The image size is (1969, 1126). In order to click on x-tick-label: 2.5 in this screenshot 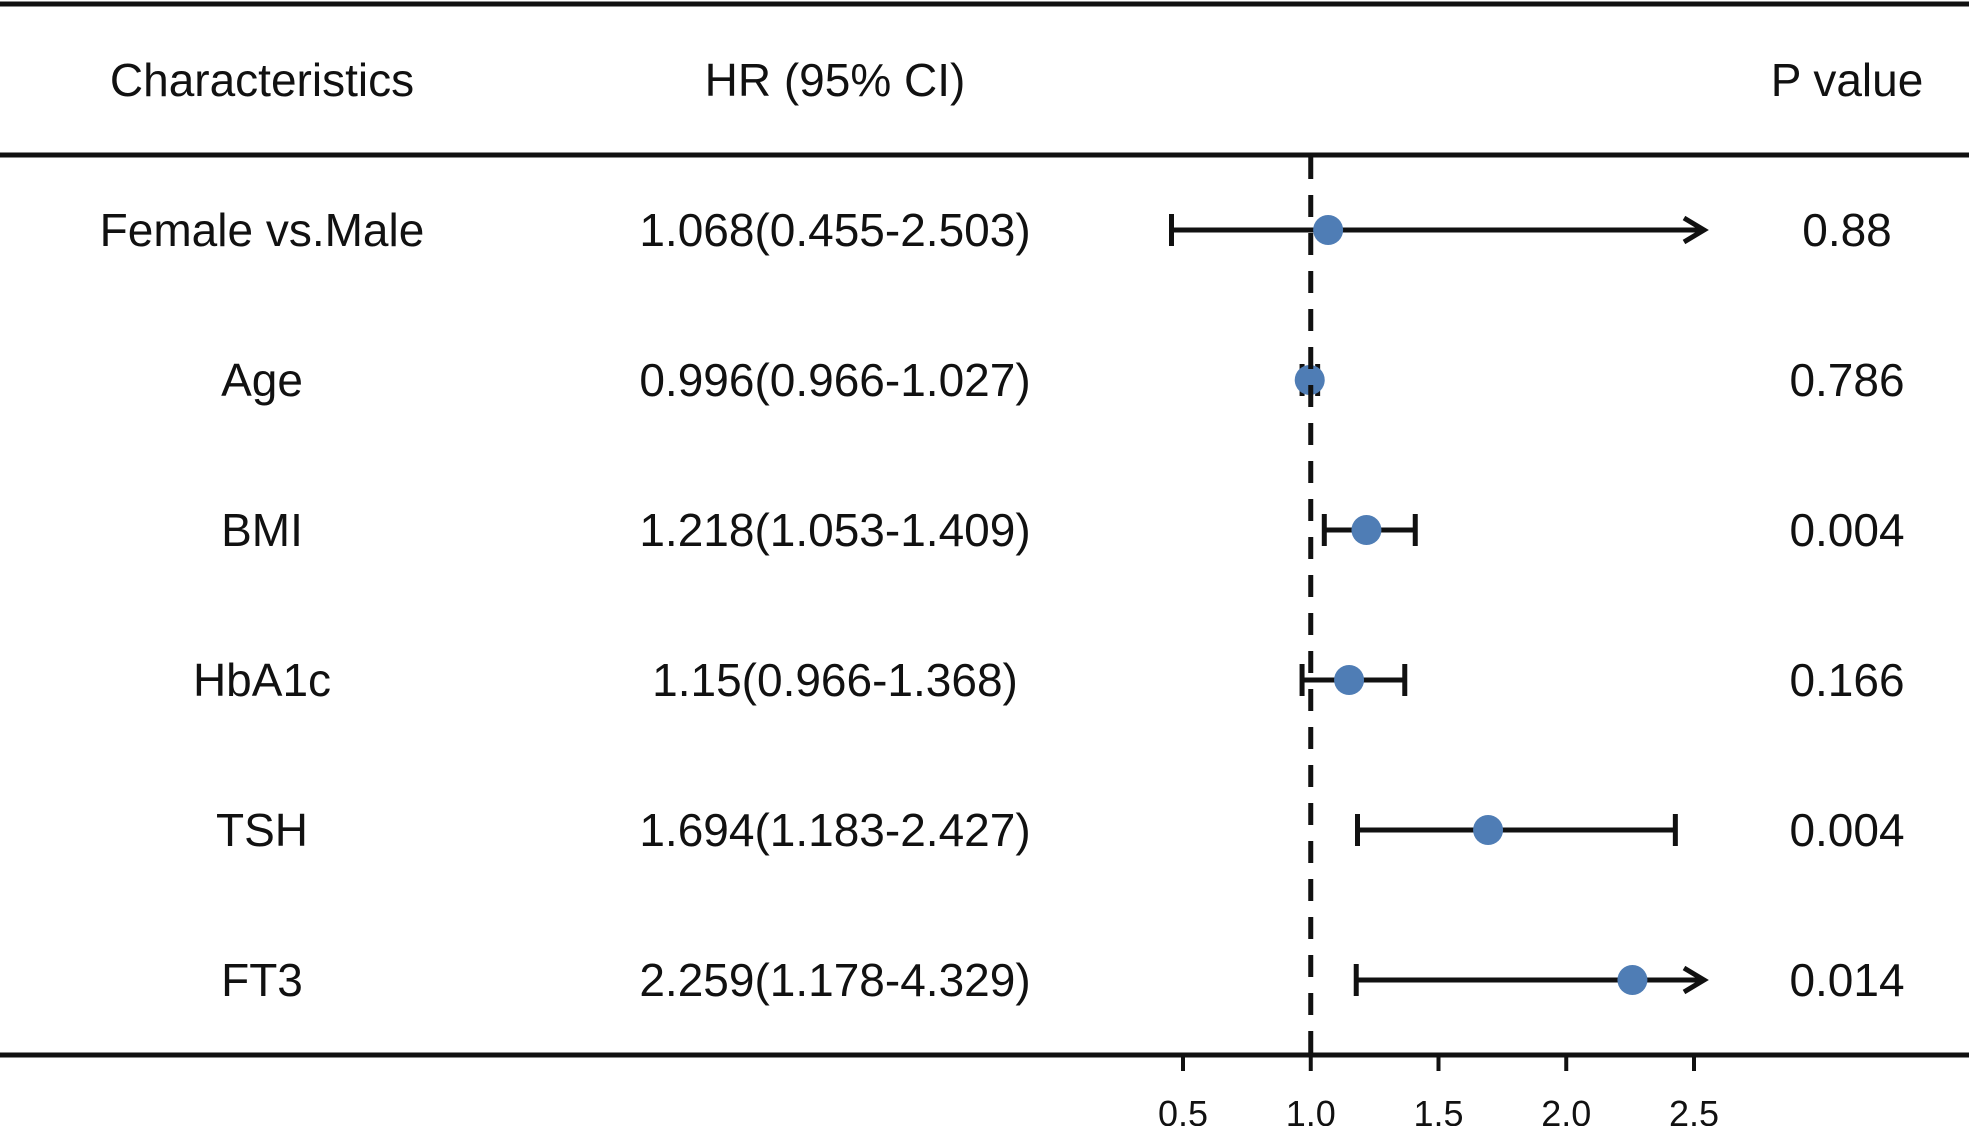, I will do `click(1694, 1109)`.